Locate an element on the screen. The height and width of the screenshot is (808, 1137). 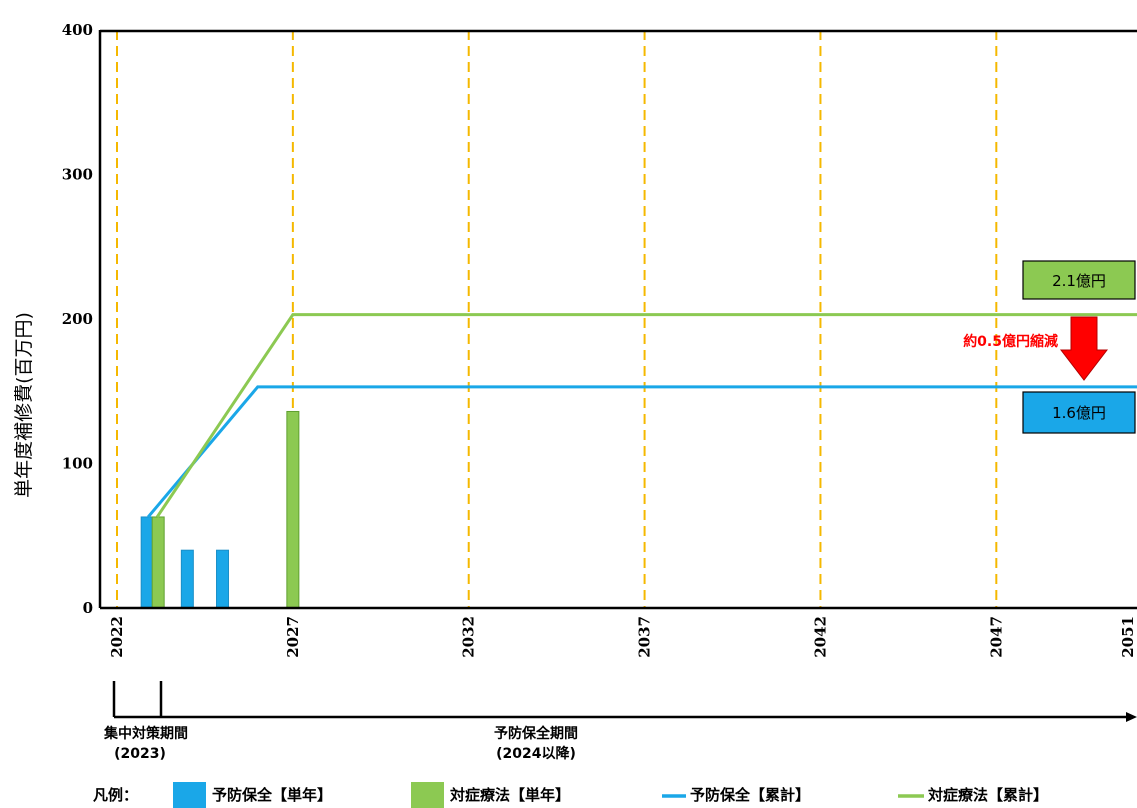
x-tick-2032: 2032 is located at coordinates (469, 637).